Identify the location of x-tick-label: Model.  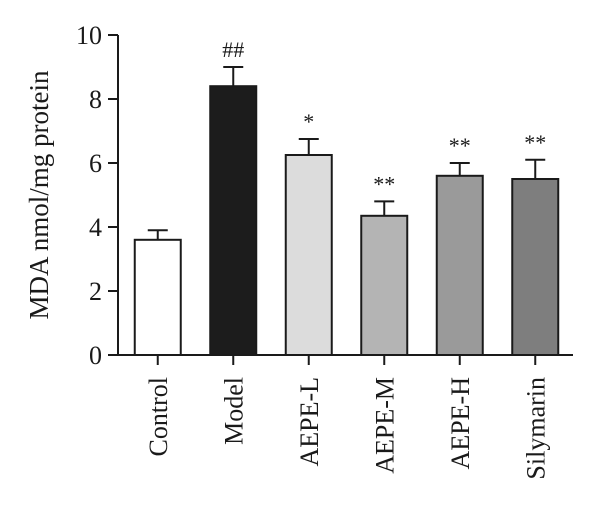
(233, 411).